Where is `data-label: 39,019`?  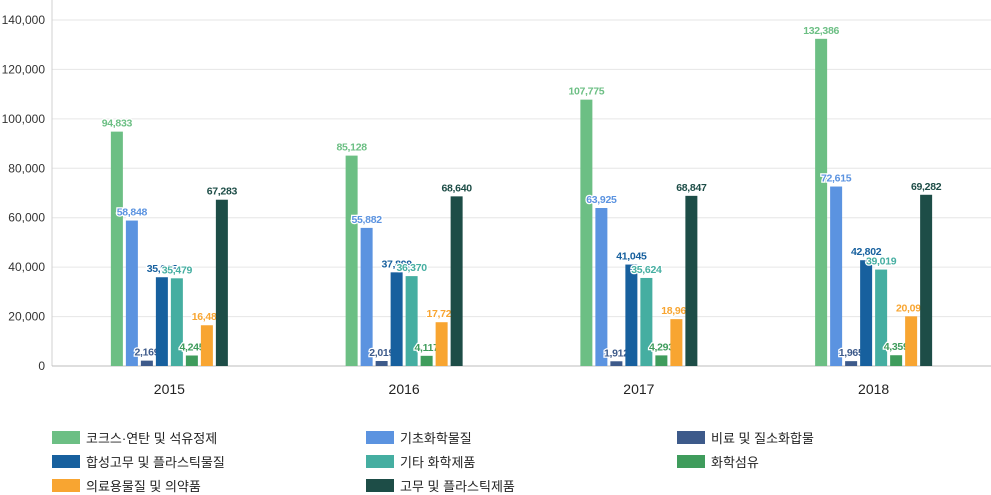 data-label: 39,019 is located at coordinates (881, 262).